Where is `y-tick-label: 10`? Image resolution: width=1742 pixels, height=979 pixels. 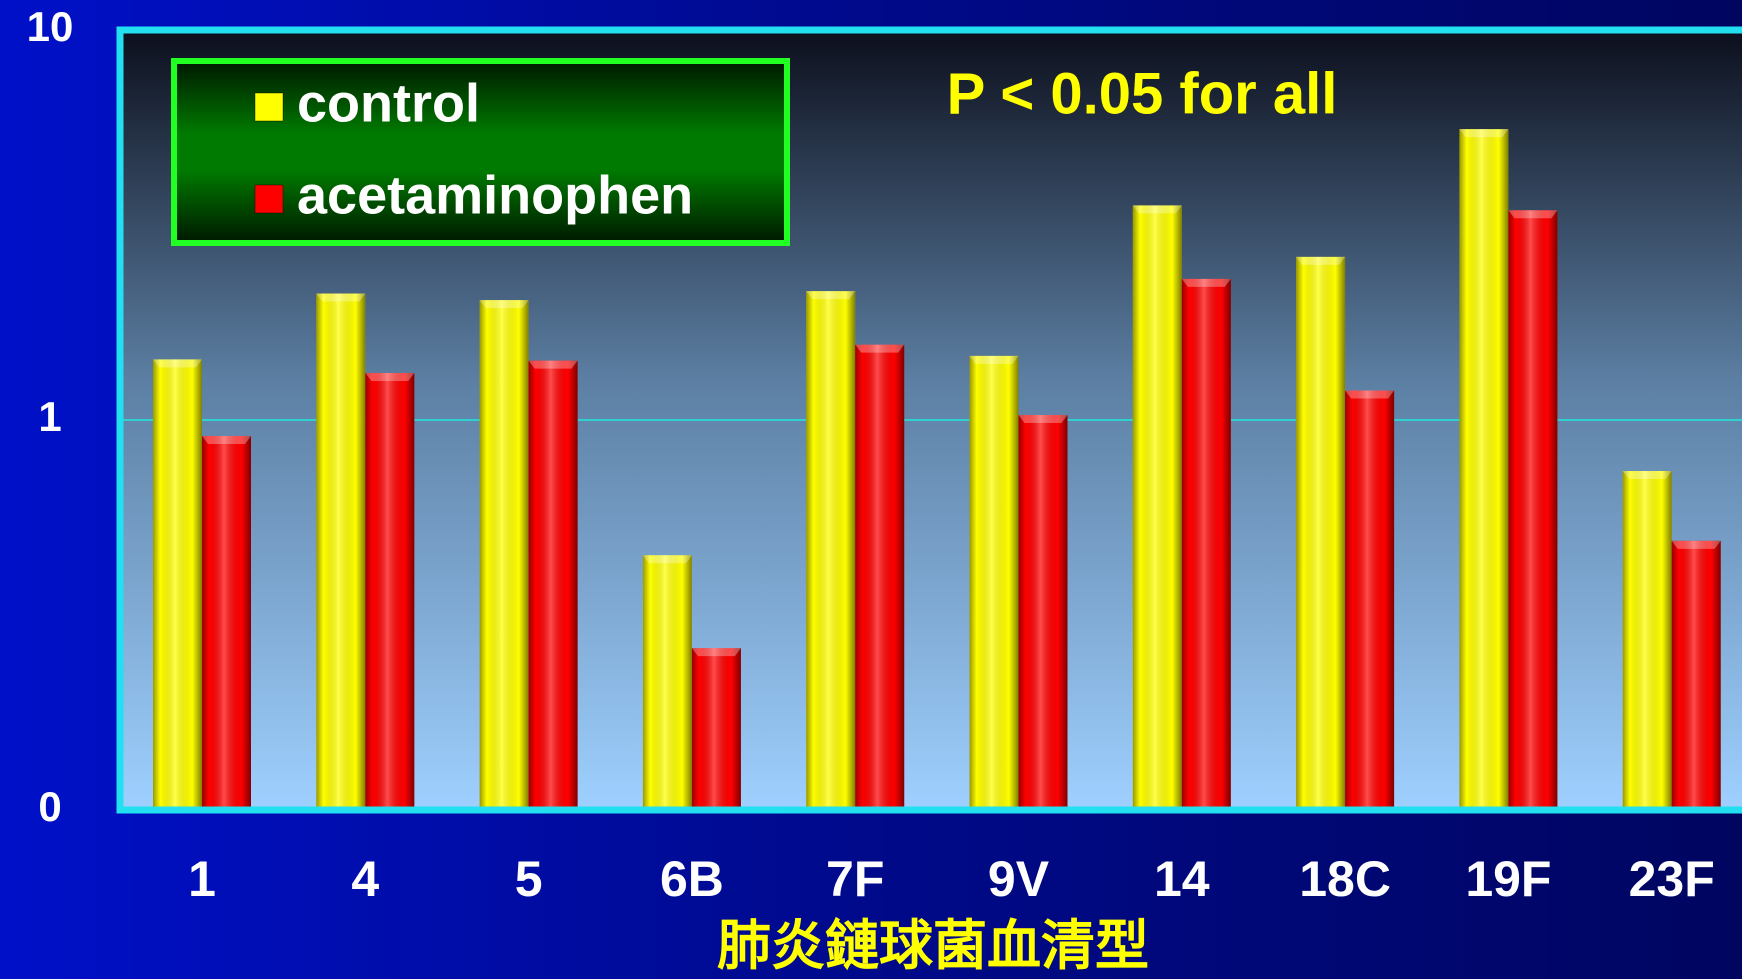
y-tick-label: 10 is located at coordinates (50, 26).